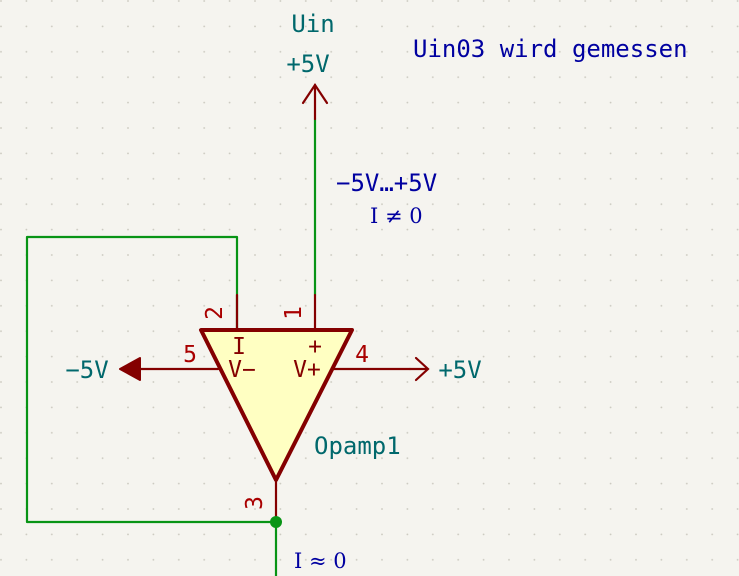 The image size is (739, 576). I want to click on pin-number-1: 1, so click(294, 313).